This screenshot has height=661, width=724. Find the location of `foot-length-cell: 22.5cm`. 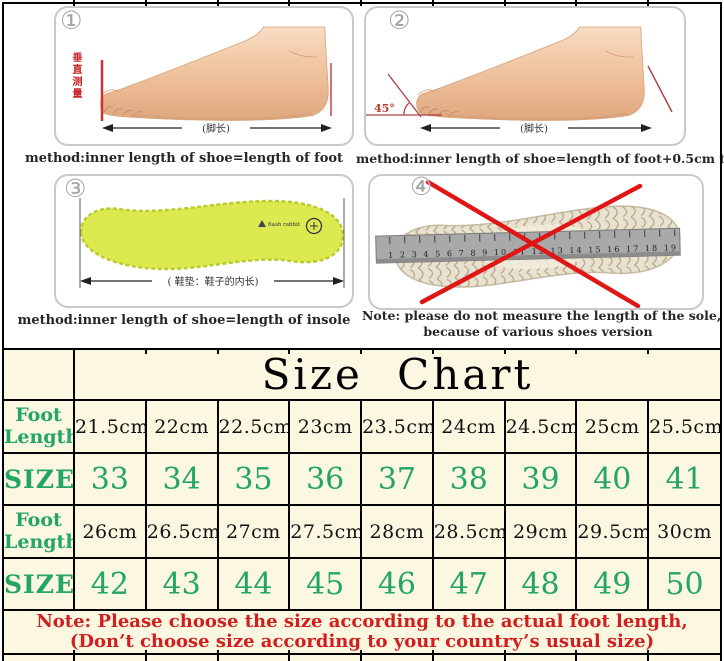

foot-length-cell: 22.5cm is located at coordinates (253, 426).